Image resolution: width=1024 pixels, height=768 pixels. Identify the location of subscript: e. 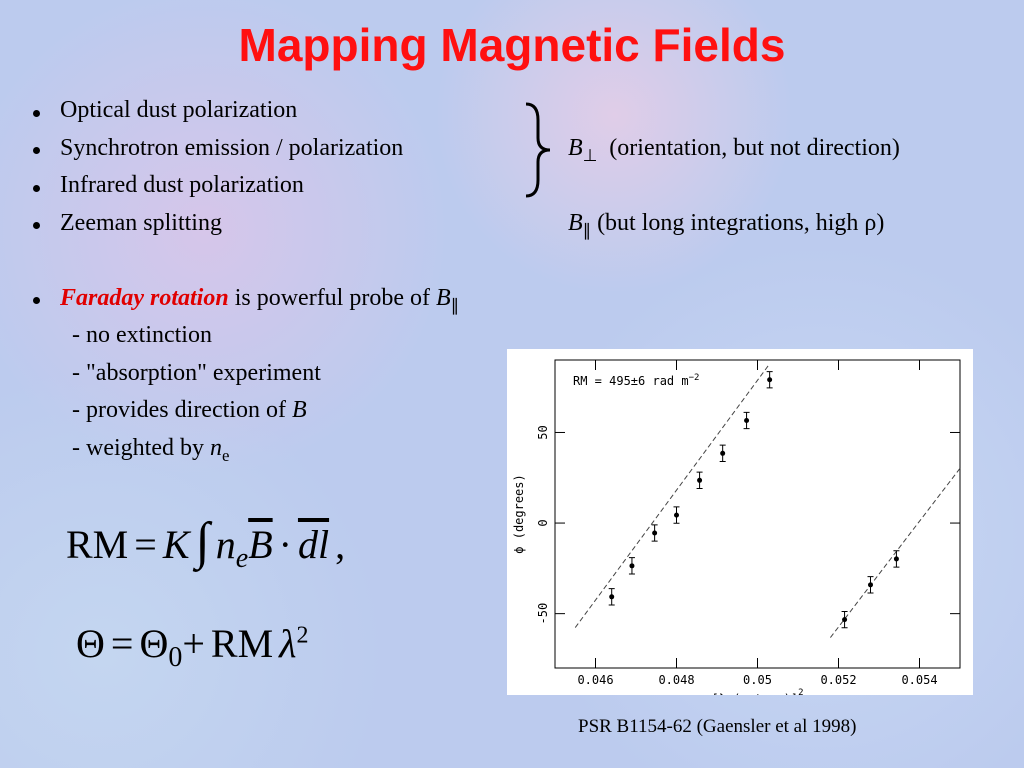
(225, 455).